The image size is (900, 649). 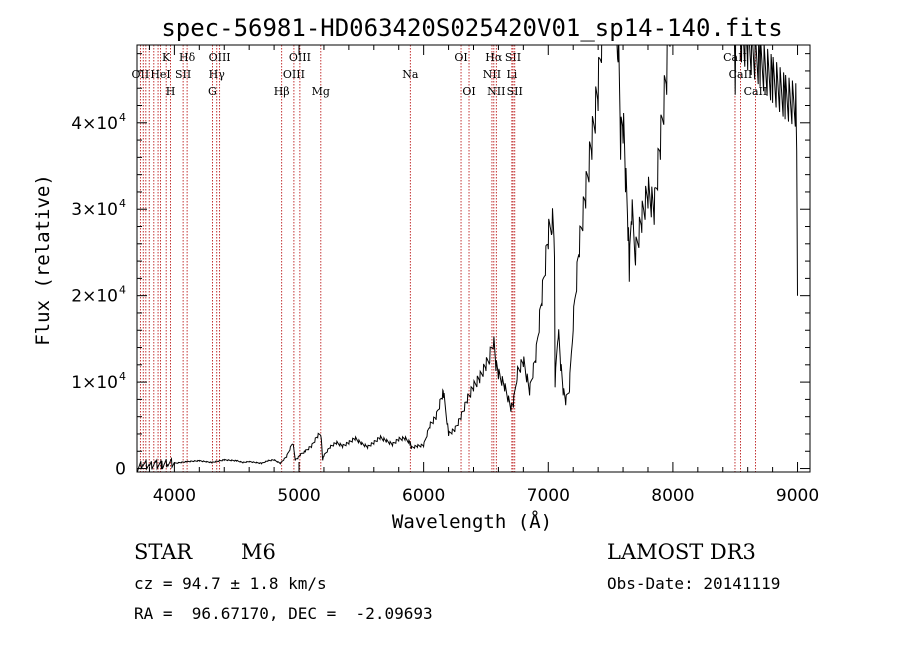 What do you see at coordinates (681, 552) in the screenshot?
I see `survey-name: LAMOST DR3` at bounding box center [681, 552].